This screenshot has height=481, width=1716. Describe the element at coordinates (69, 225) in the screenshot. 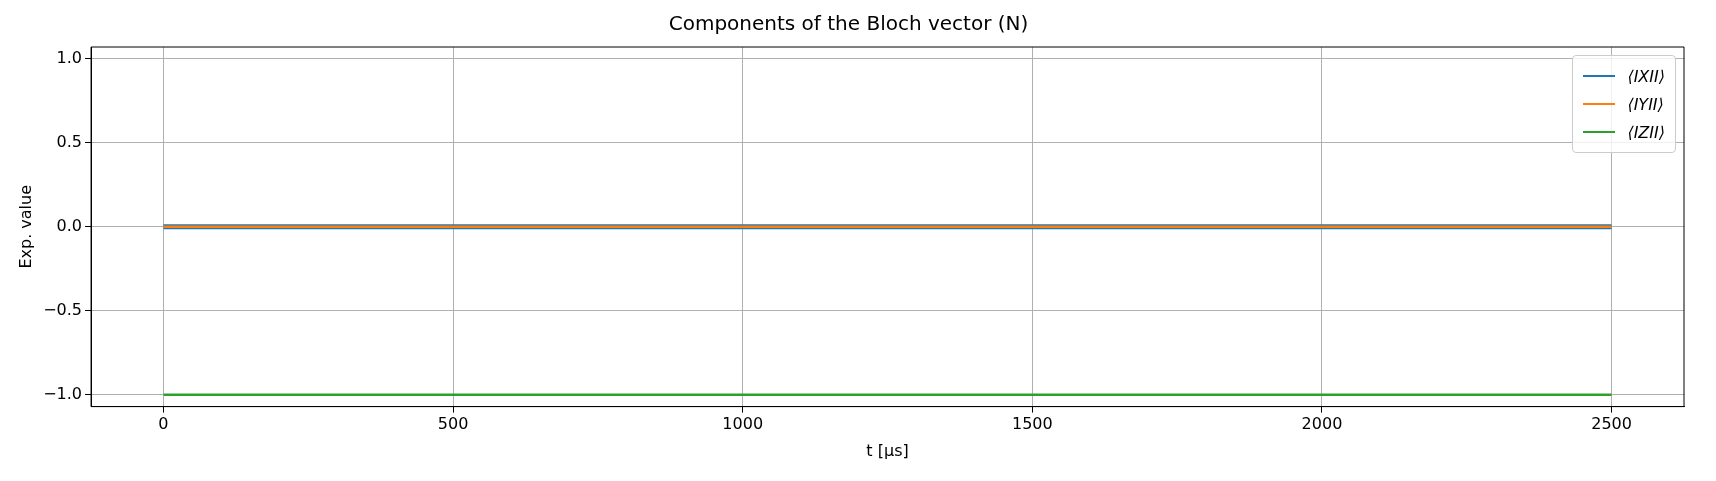

I see `y-tick-label: 0.0` at that location.